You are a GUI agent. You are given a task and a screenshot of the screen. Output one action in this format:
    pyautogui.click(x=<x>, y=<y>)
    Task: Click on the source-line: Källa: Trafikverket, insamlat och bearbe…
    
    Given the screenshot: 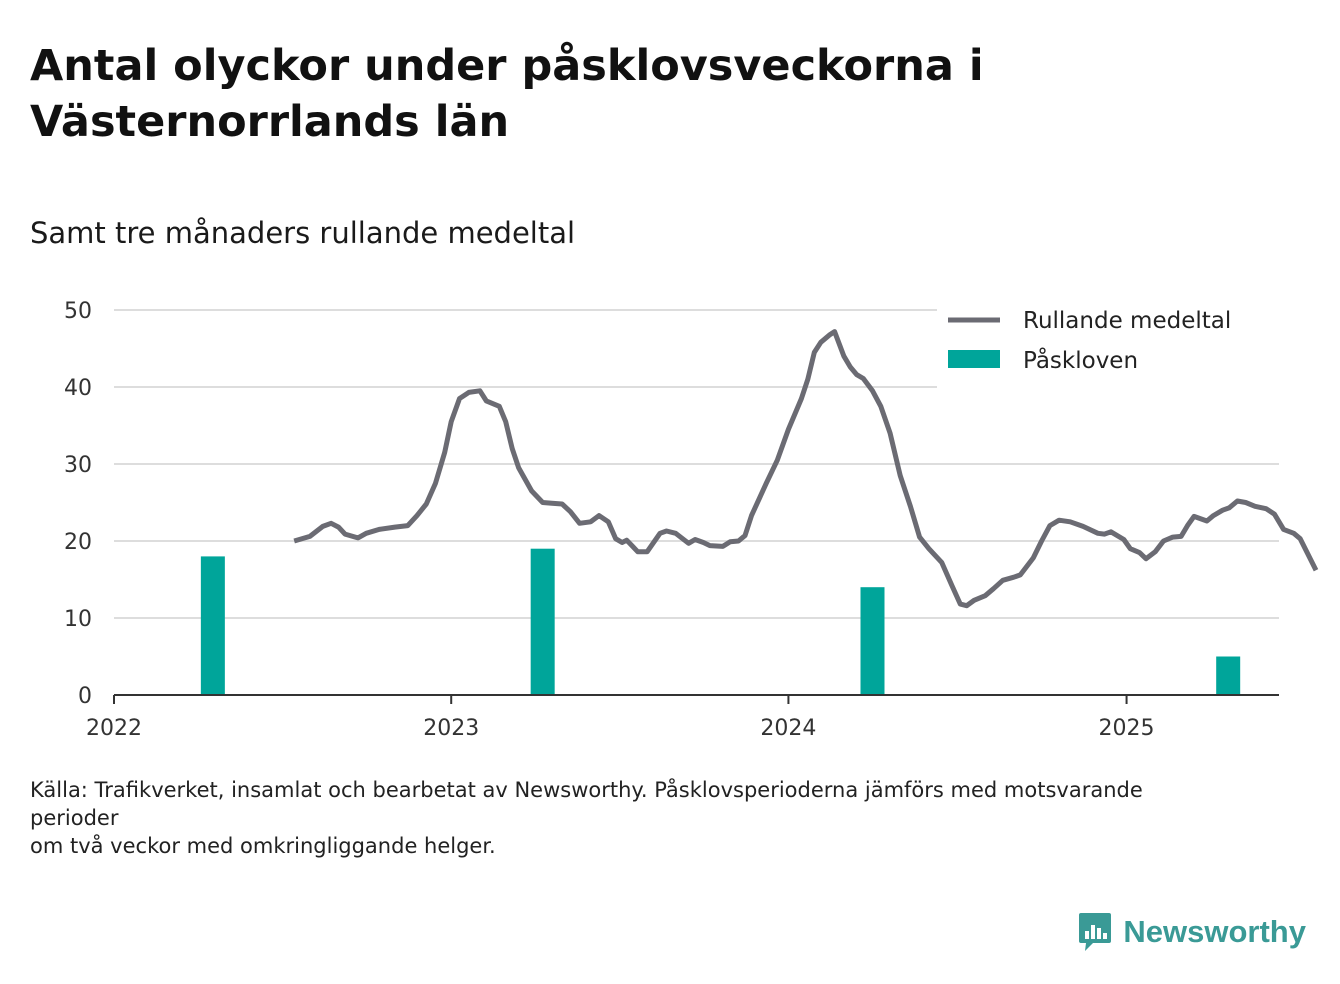 What is the action you would take?
    pyautogui.click(x=586, y=804)
    